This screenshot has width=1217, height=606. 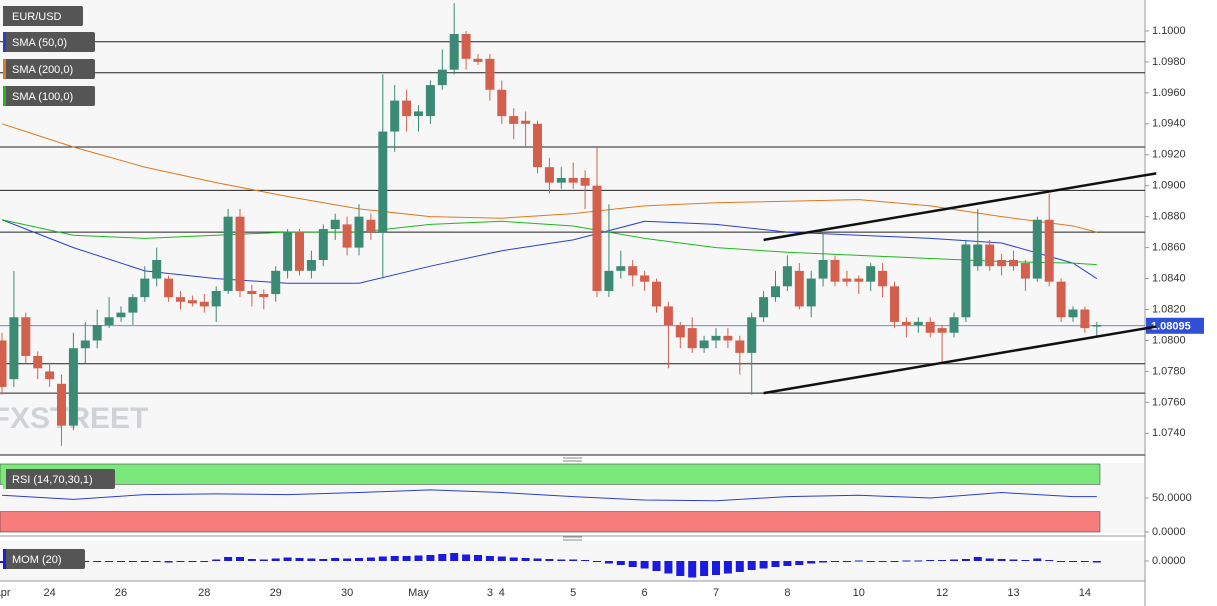 What do you see at coordinates (1172, 498) in the screenshot?
I see `y-tick-label: 50.0000` at bounding box center [1172, 498].